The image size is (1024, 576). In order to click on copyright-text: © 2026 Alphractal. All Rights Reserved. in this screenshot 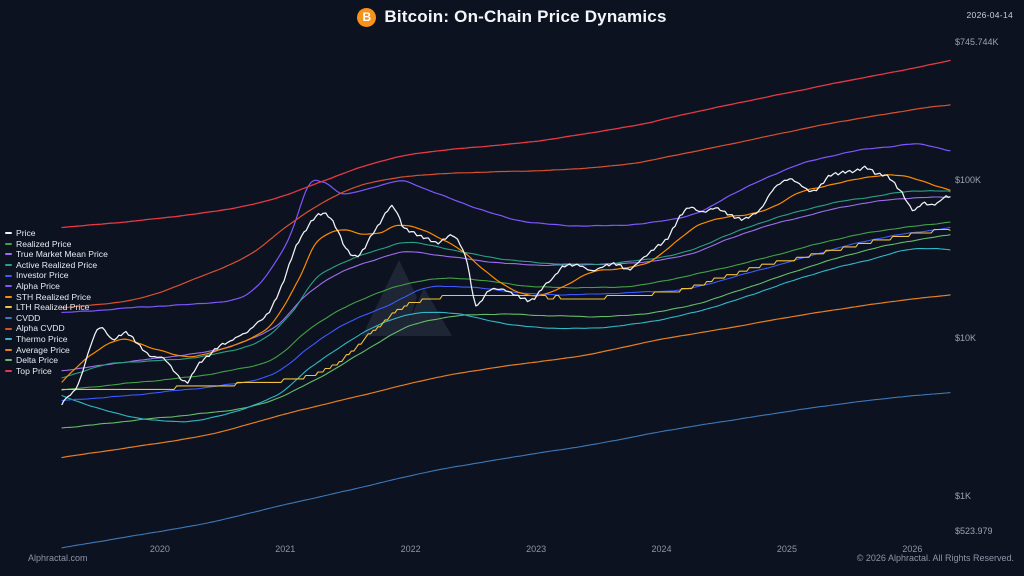, I will do `click(935, 558)`.